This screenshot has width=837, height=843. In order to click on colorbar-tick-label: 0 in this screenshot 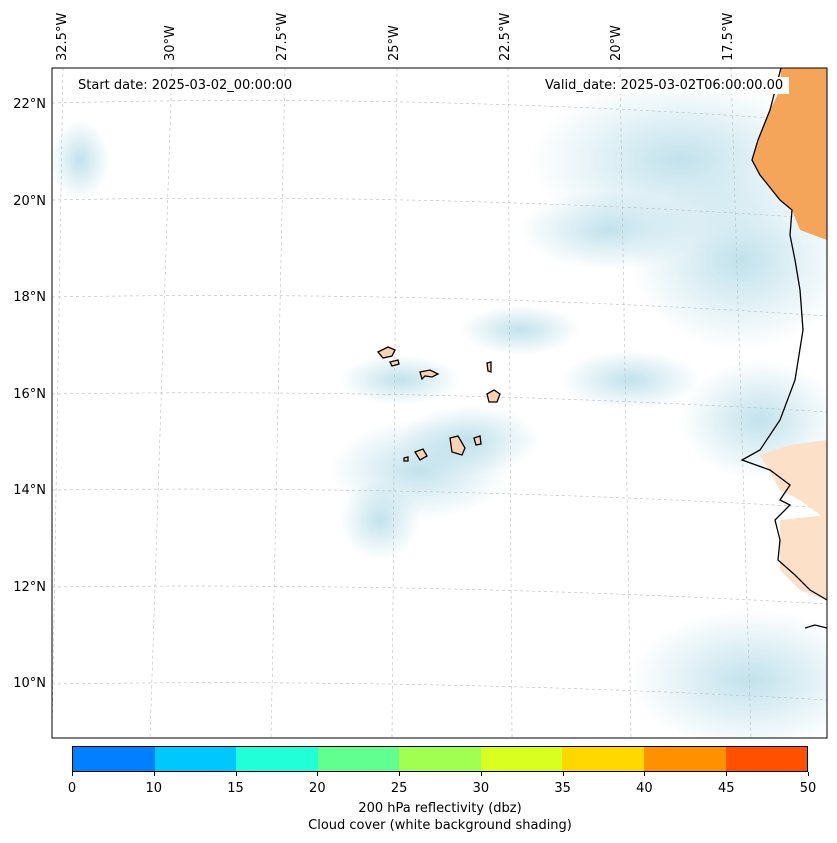, I will do `click(72, 788)`.